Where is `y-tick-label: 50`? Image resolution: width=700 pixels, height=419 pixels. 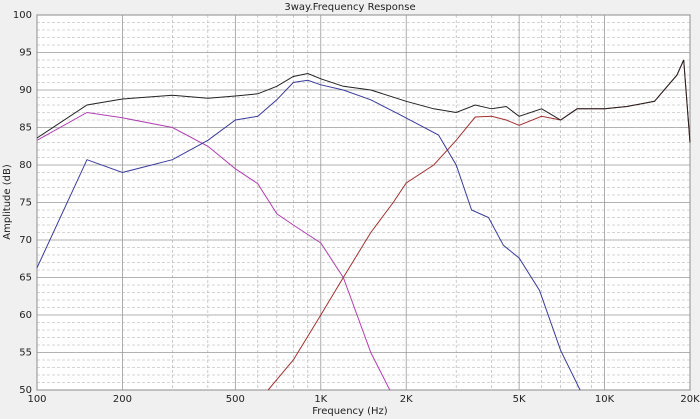 y-tick-label: 50 is located at coordinates (25, 390).